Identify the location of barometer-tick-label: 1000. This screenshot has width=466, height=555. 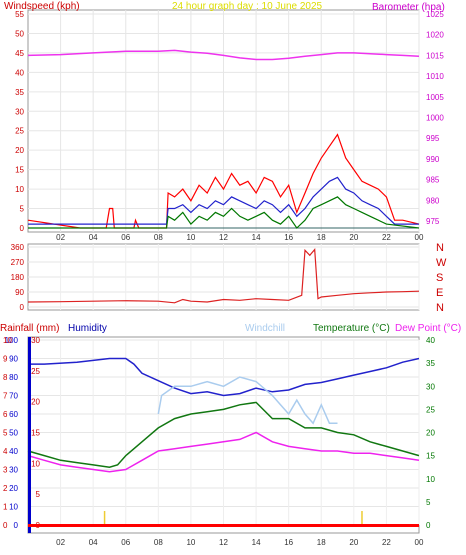
(435, 118).